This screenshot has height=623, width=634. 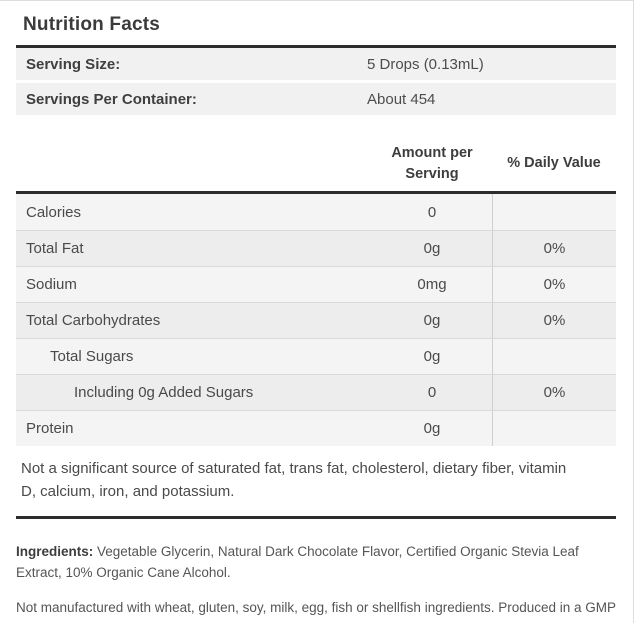 What do you see at coordinates (425, 64) in the screenshot?
I see `serving-size-value: 5 Drops (0.13mL)` at bounding box center [425, 64].